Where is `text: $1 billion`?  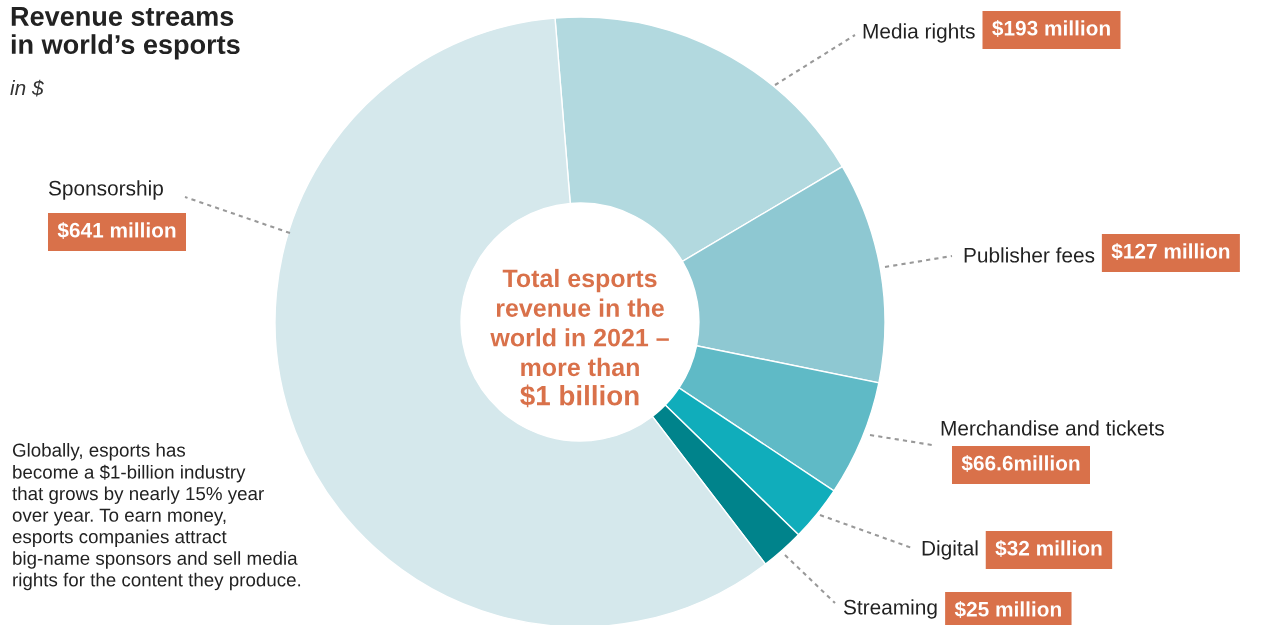 text: $1 billion is located at coordinates (579, 396).